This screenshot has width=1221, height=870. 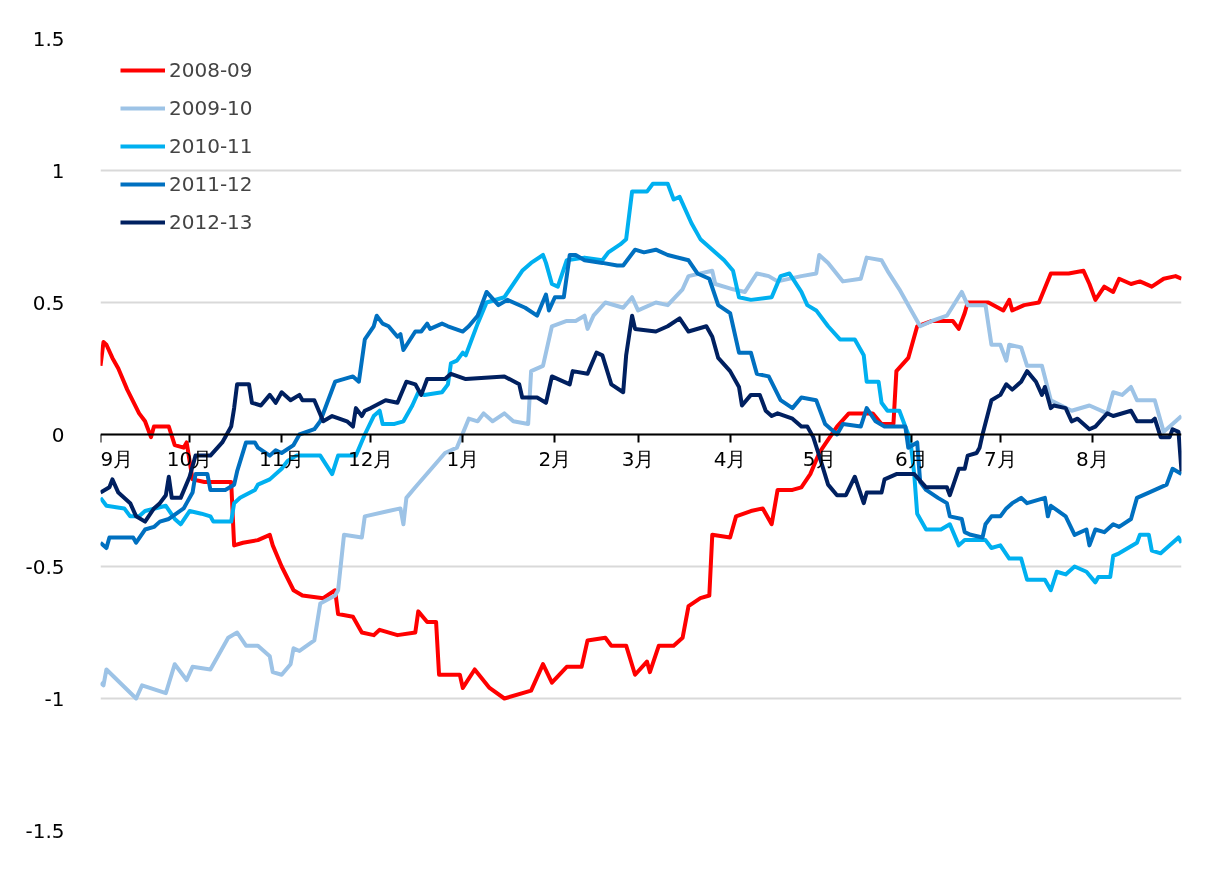 What do you see at coordinates (211, 146) in the screenshot?
I see `legend-label: 2010-11` at bounding box center [211, 146].